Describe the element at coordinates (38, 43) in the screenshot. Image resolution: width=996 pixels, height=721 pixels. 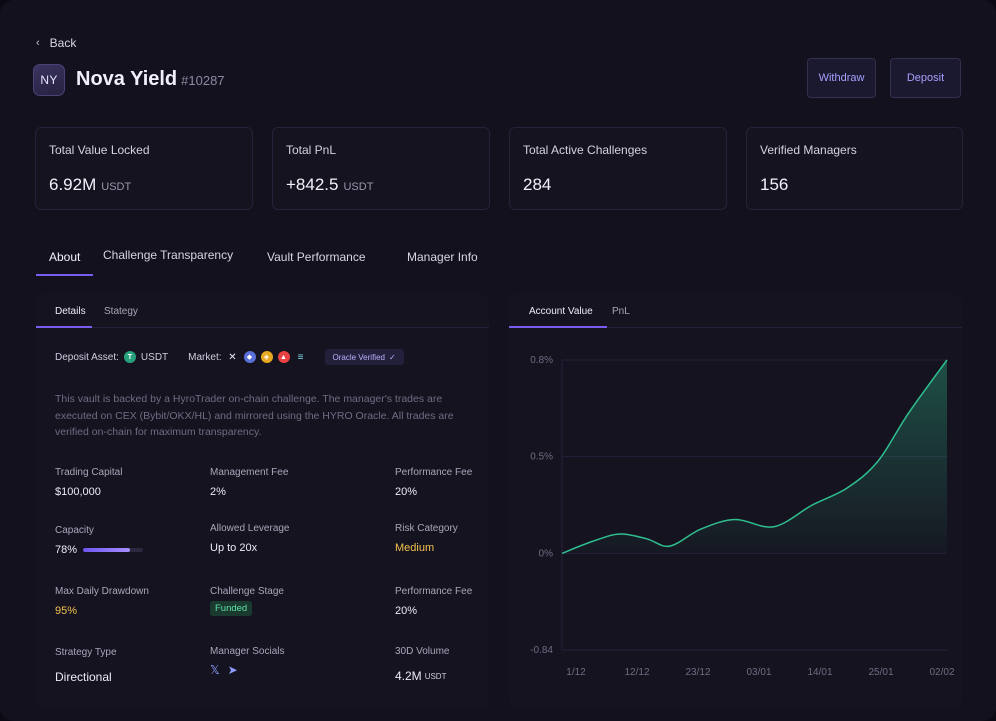
I see `chevron-left-icon: ‹` at that location.